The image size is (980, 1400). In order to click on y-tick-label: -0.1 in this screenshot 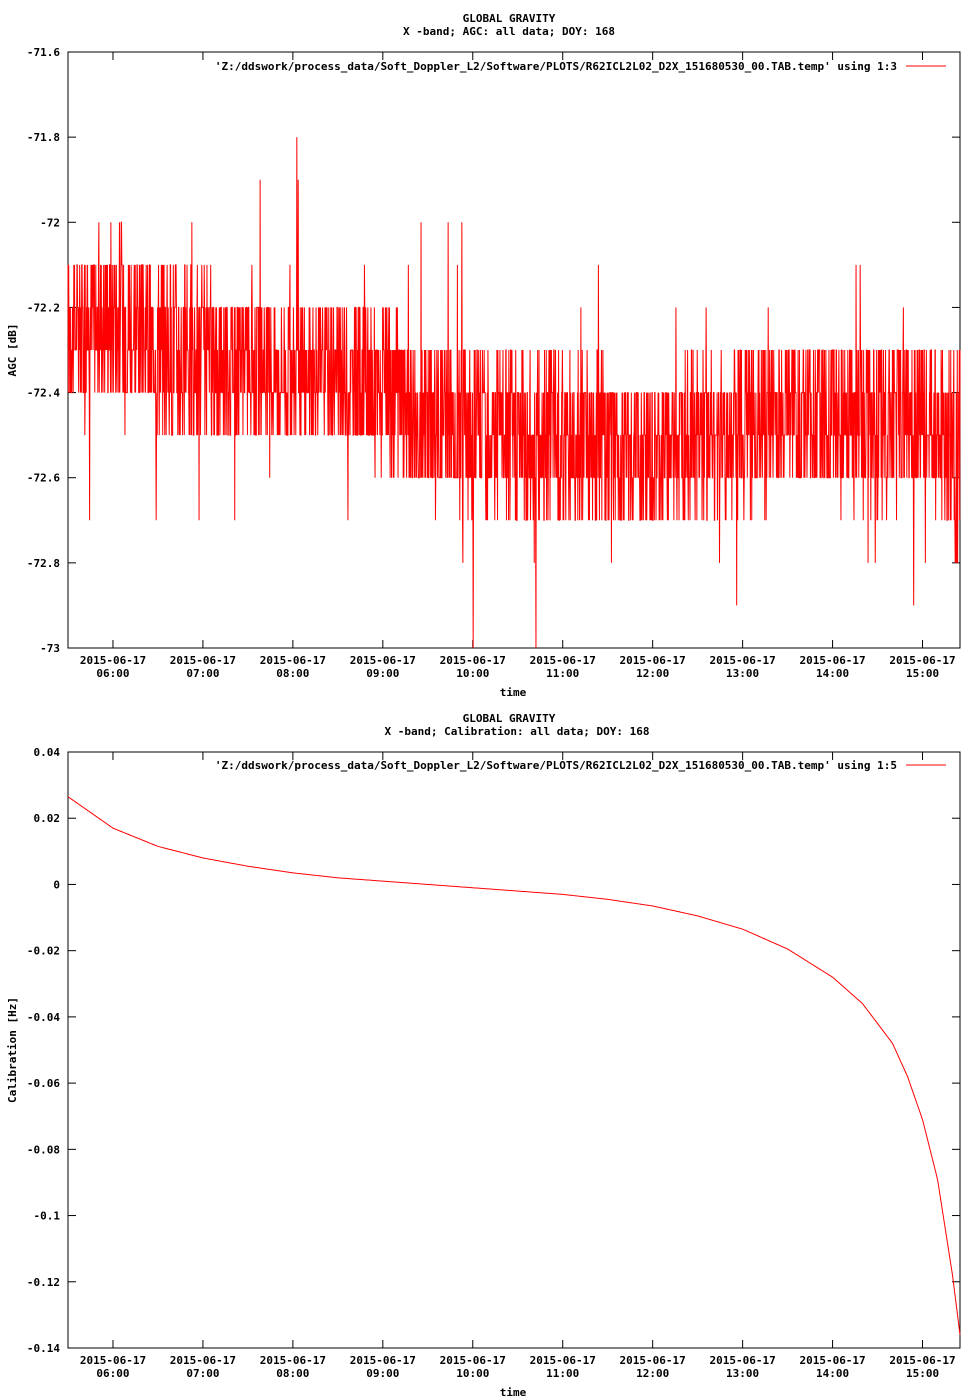, I will do `click(47, 1216)`.